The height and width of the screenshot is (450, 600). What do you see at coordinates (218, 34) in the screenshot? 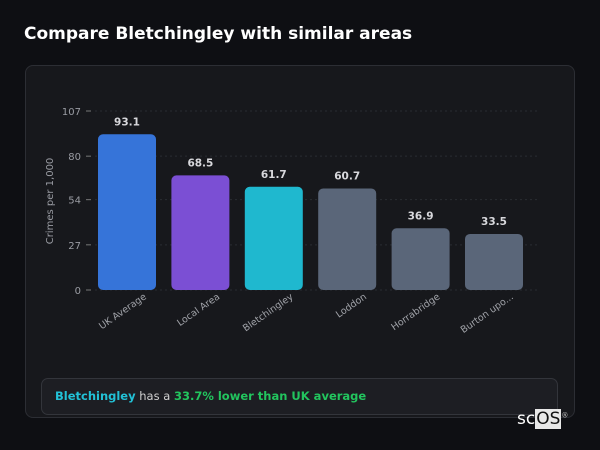
I see `page-title: Compare Bletchingley with similar areas` at bounding box center [218, 34].